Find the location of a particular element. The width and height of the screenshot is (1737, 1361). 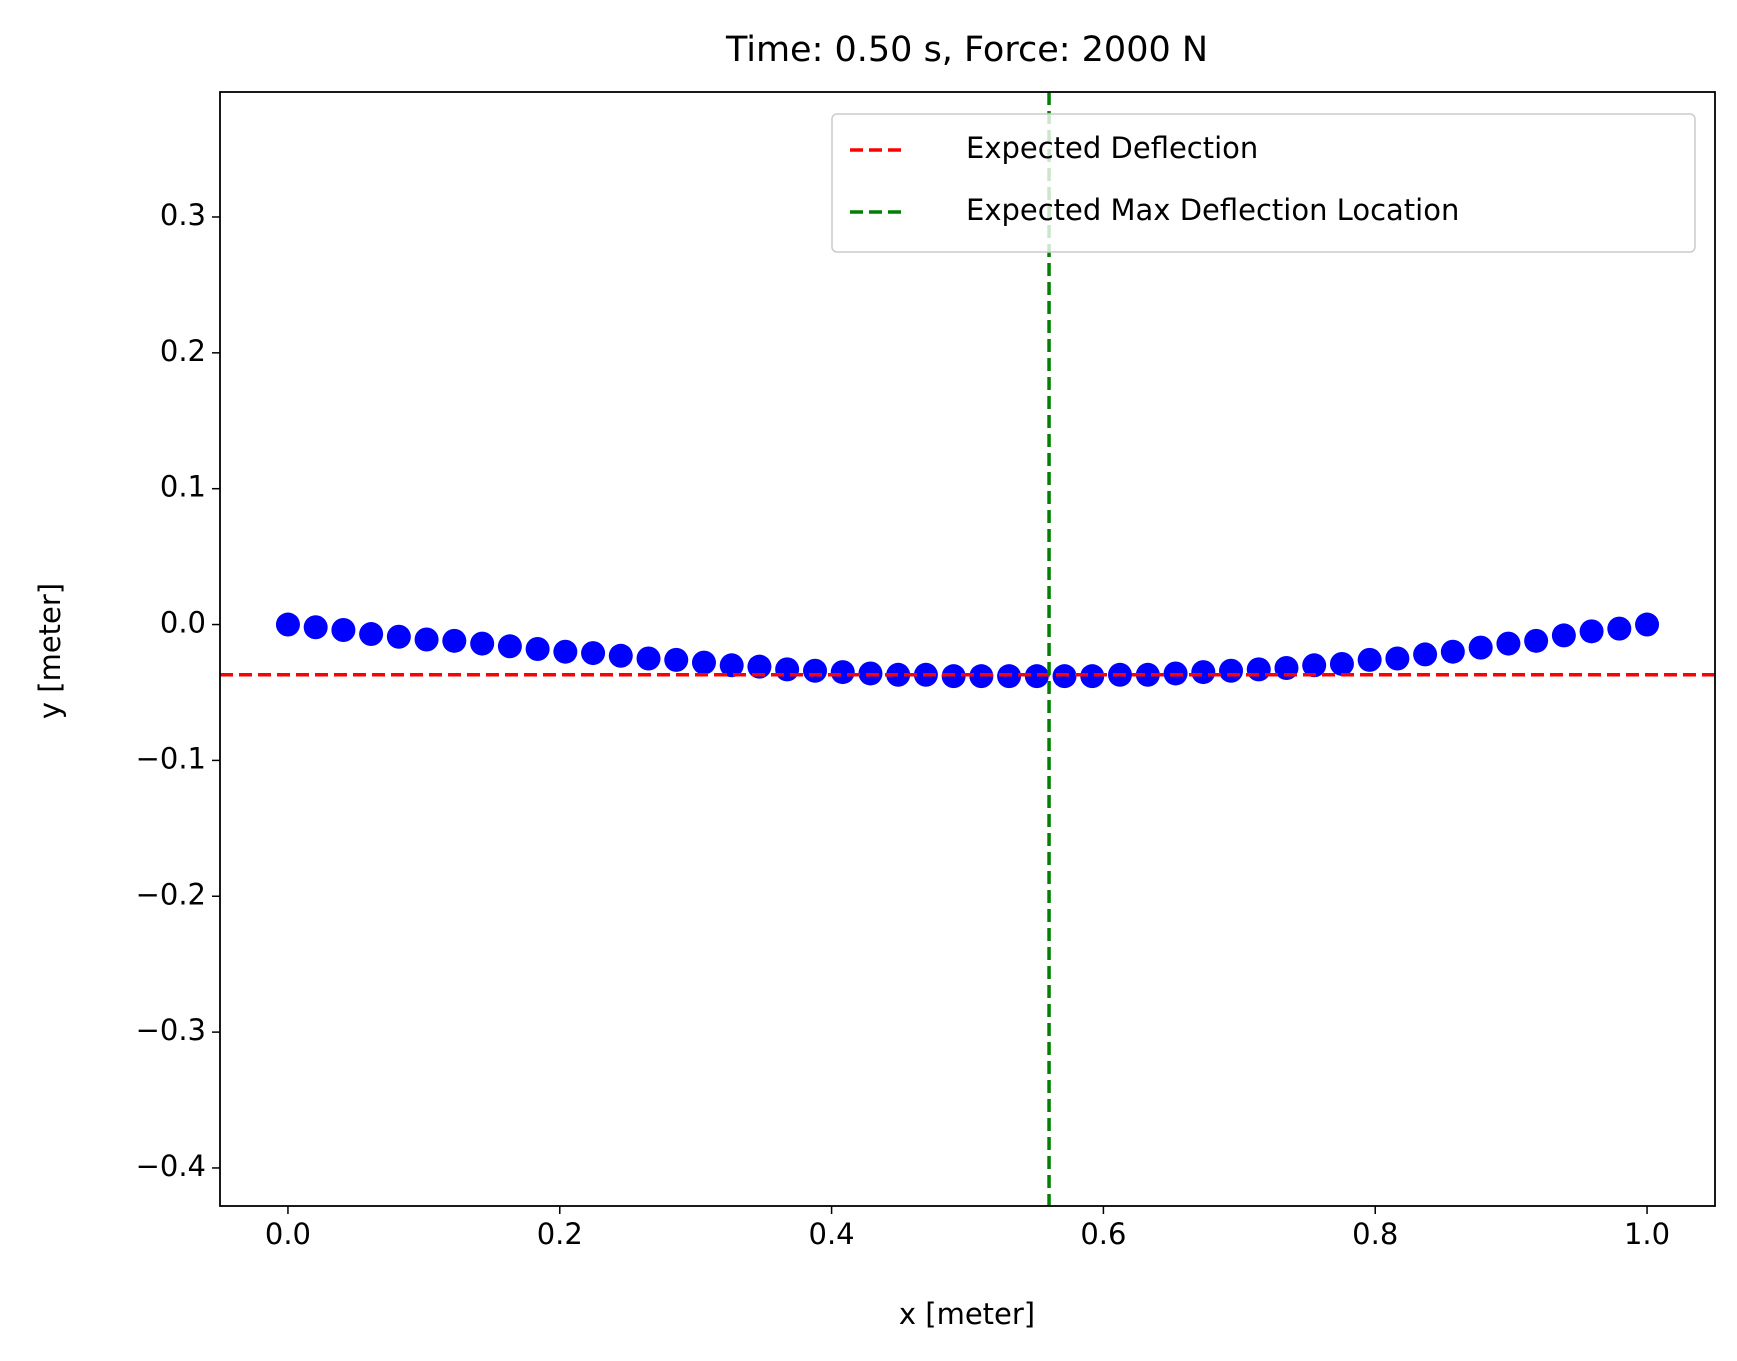

legend-label: Expected Deflection is located at coordinates (1112, 148).